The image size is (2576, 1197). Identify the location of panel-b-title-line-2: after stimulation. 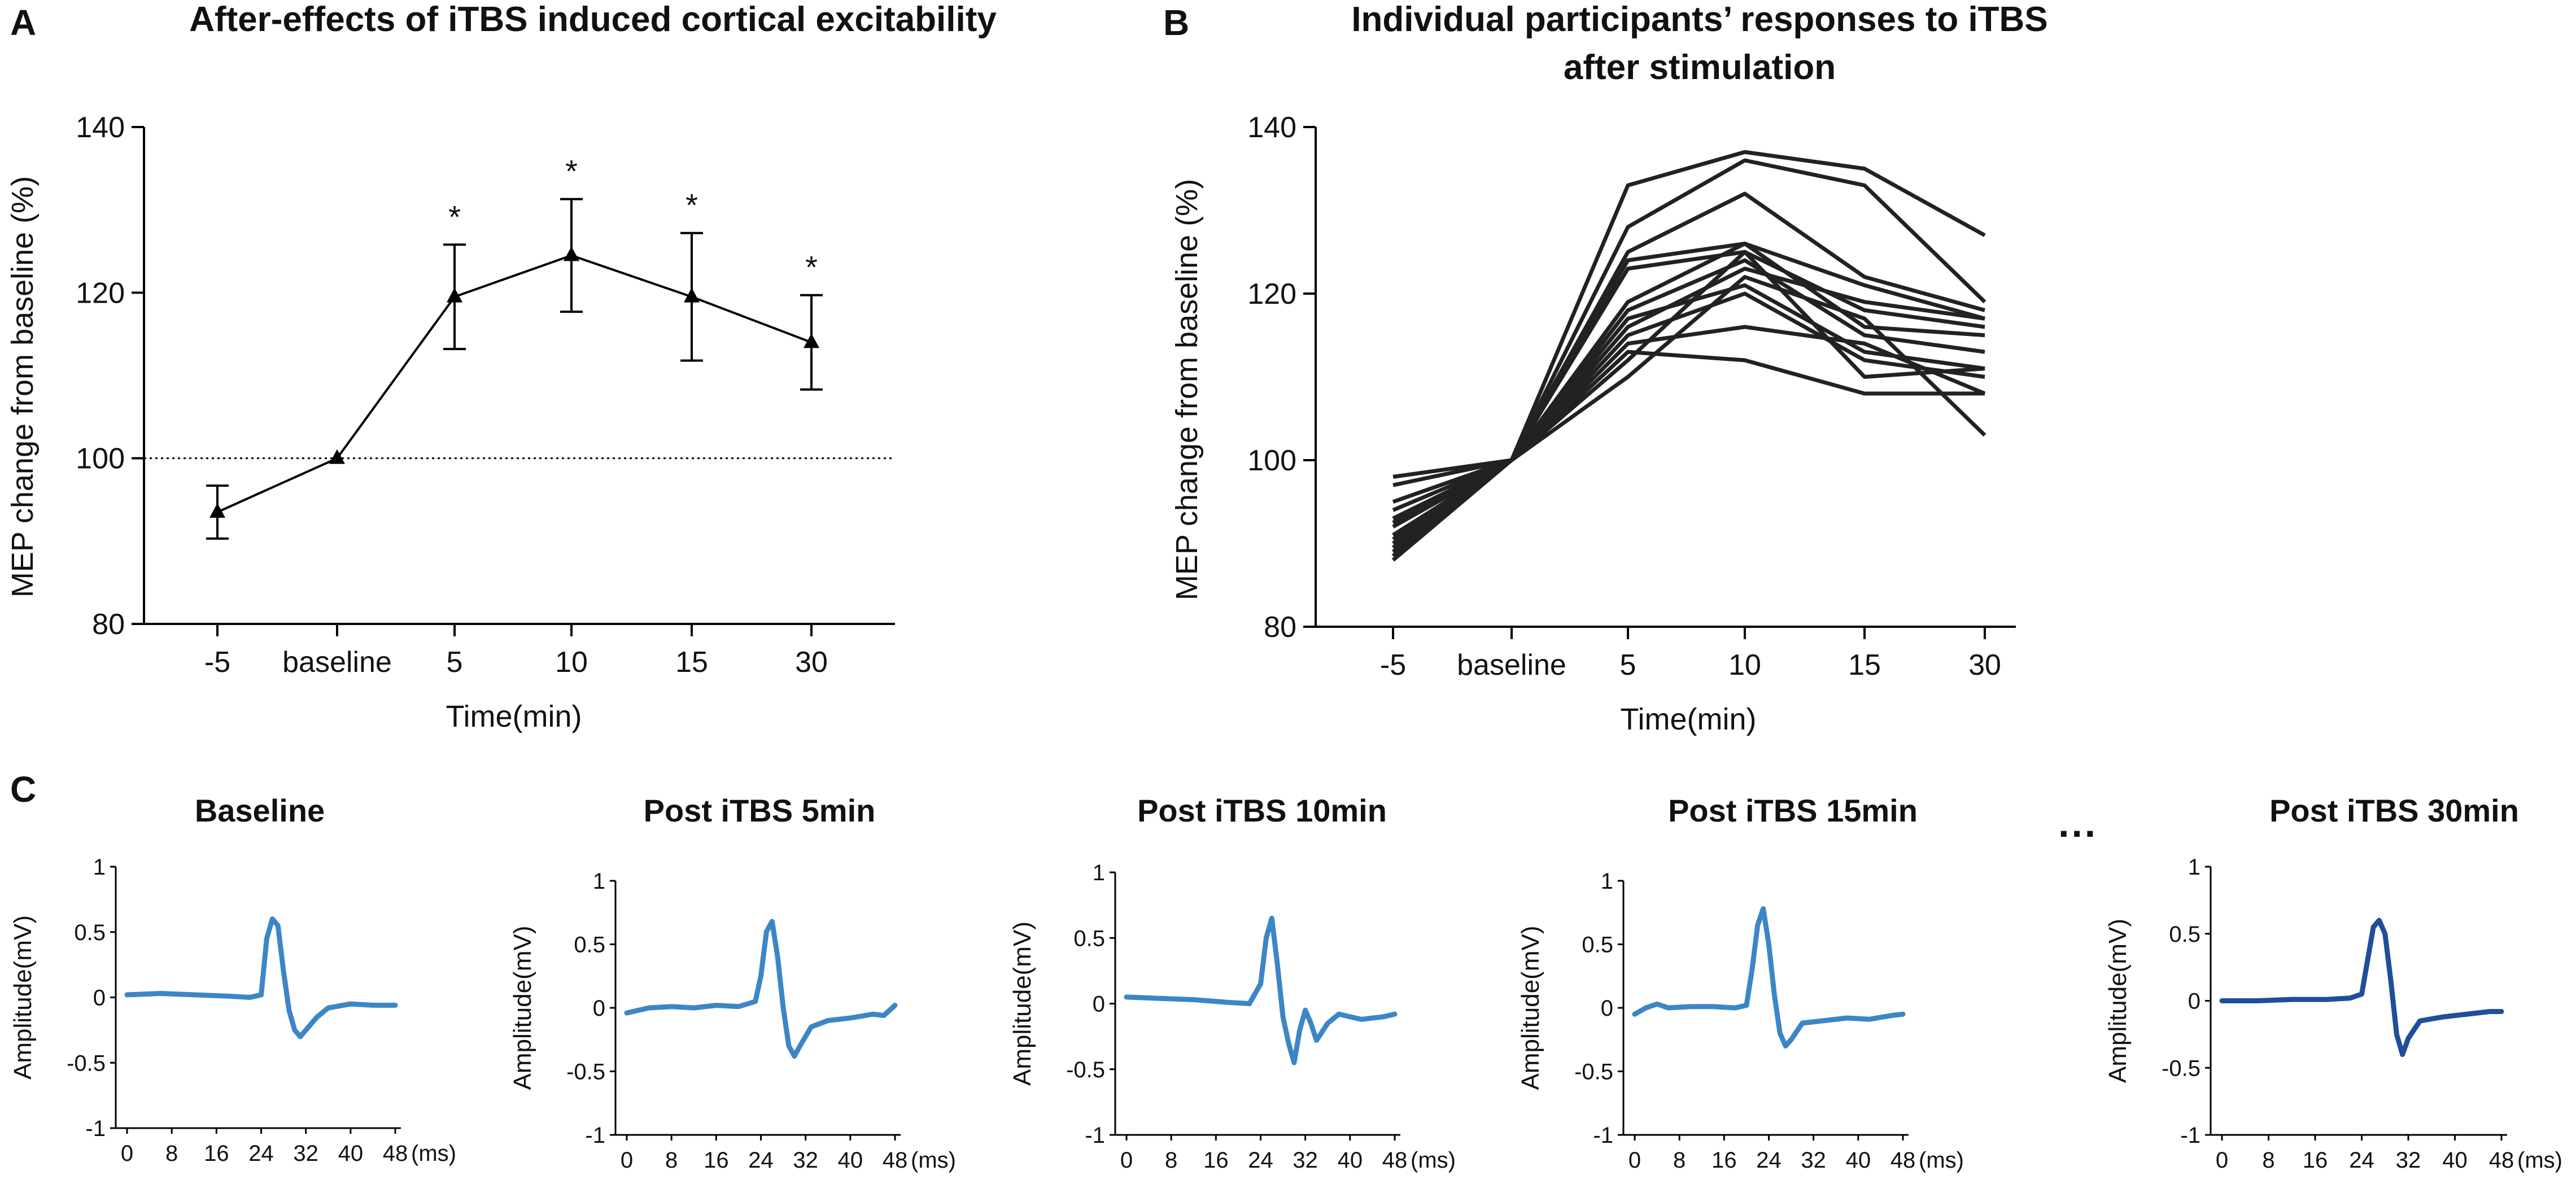
(1700, 67).